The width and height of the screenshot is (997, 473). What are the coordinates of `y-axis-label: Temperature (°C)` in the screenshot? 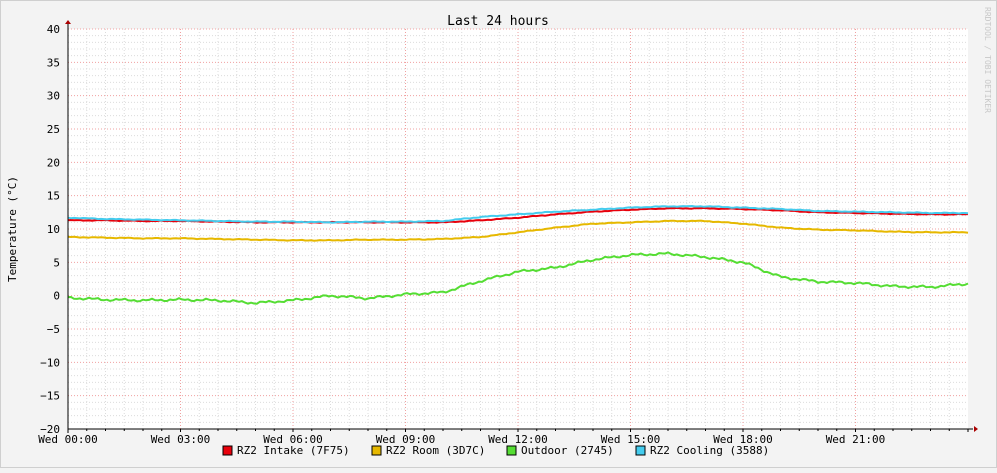 It's located at (12, 229).